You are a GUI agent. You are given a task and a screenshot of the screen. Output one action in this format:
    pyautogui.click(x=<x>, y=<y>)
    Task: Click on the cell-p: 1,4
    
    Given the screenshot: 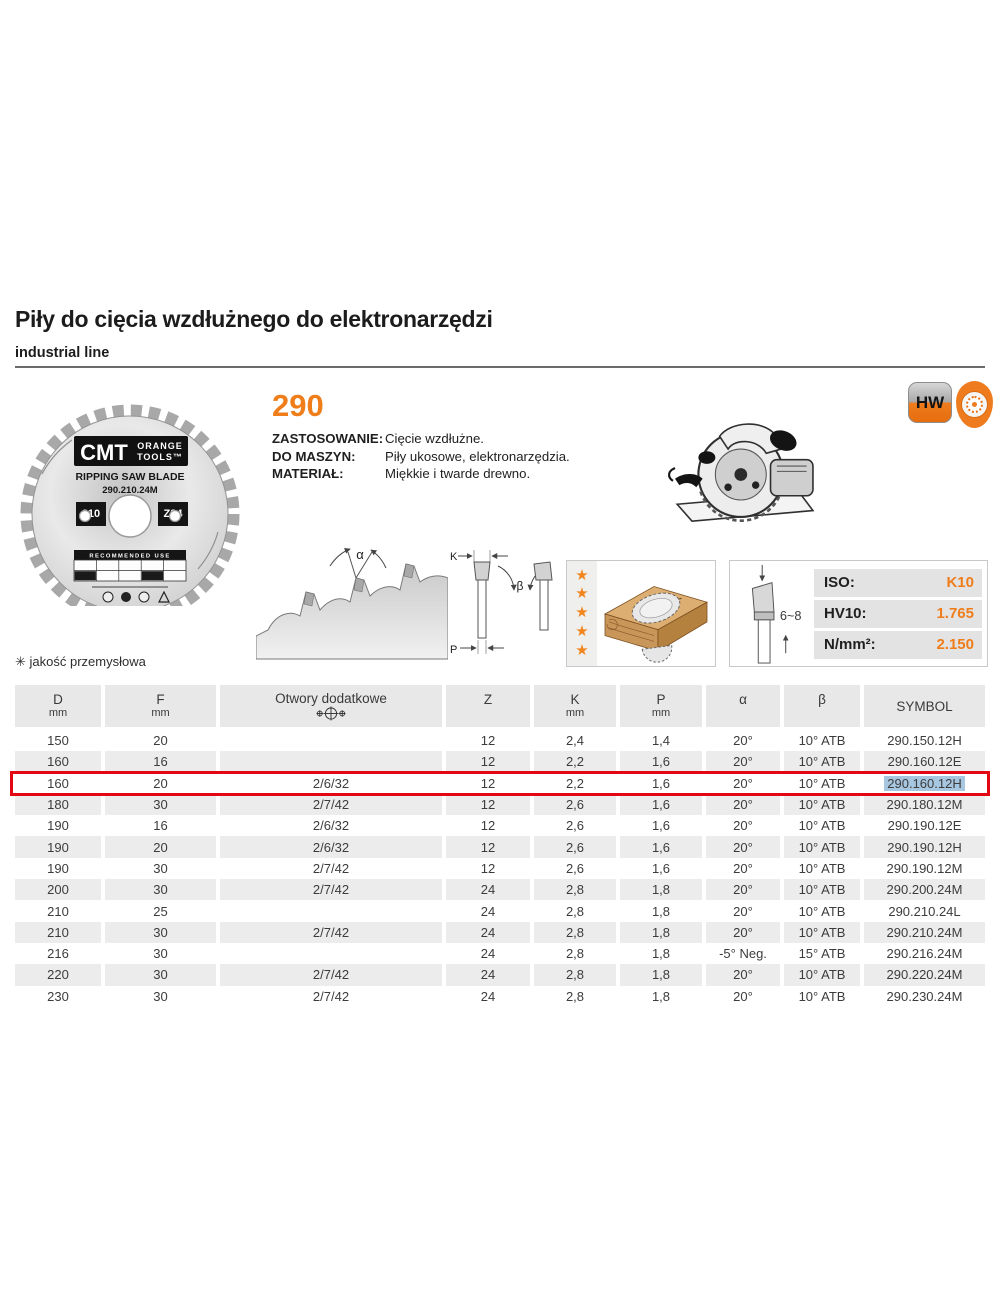 What is the action you would take?
    pyautogui.click(x=661, y=741)
    